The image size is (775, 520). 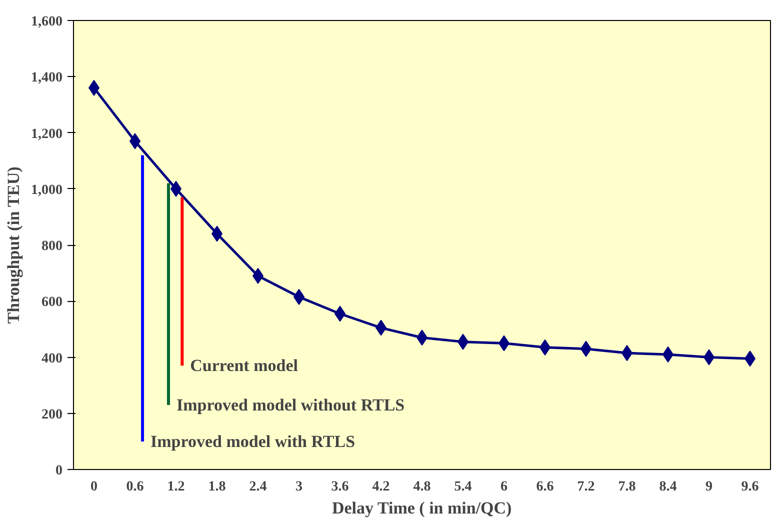 What do you see at coordinates (545, 487) in the screenshot?
I see `x-tick-label: 6.6` at bounding box center [545, 487].